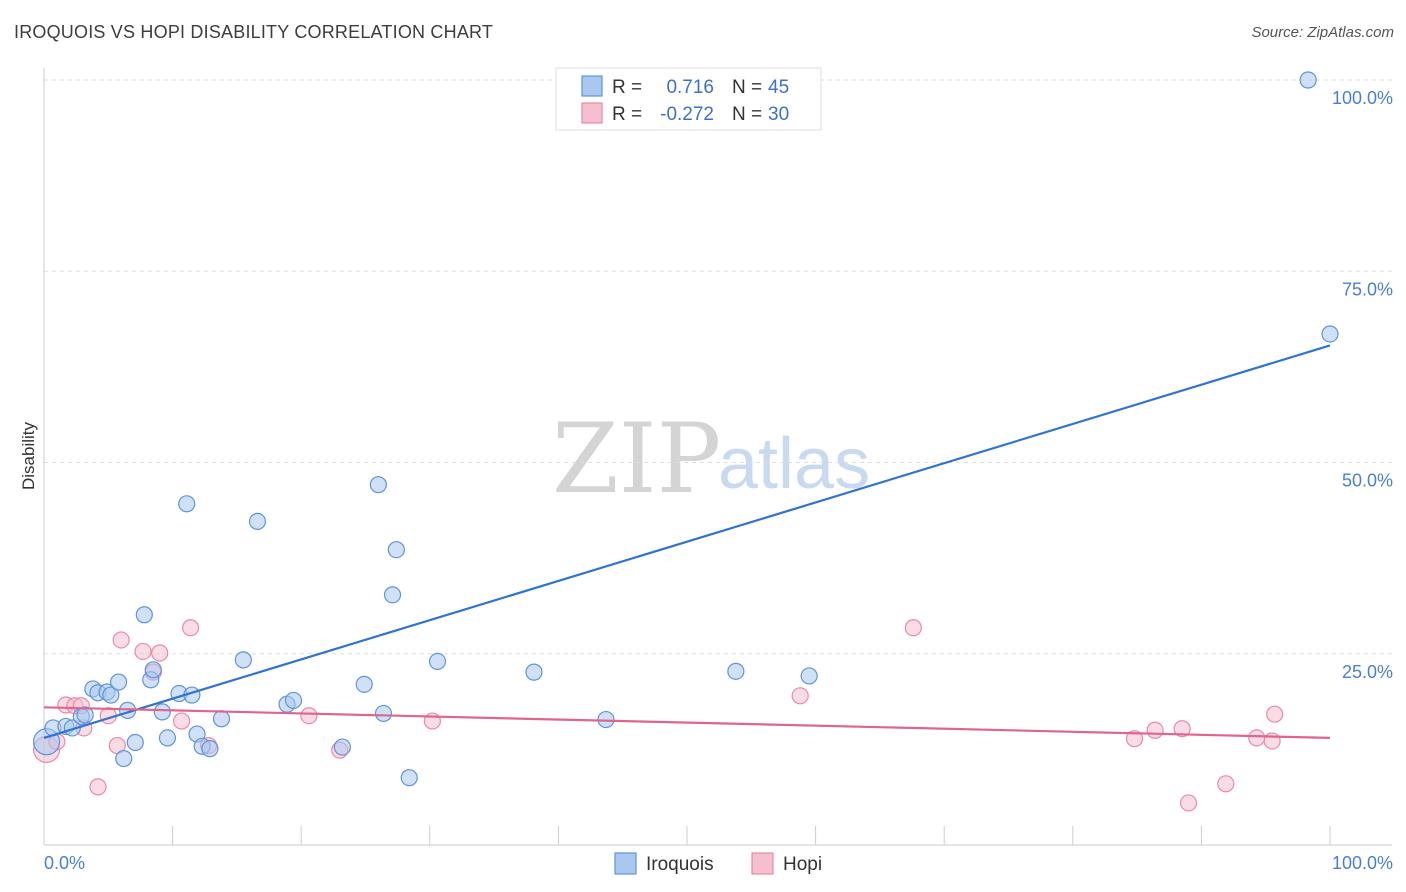 Image resolution: width=1406 pixels, height=892 pixels. I want to click on legend-swatch-hopi, so click(592, 113).